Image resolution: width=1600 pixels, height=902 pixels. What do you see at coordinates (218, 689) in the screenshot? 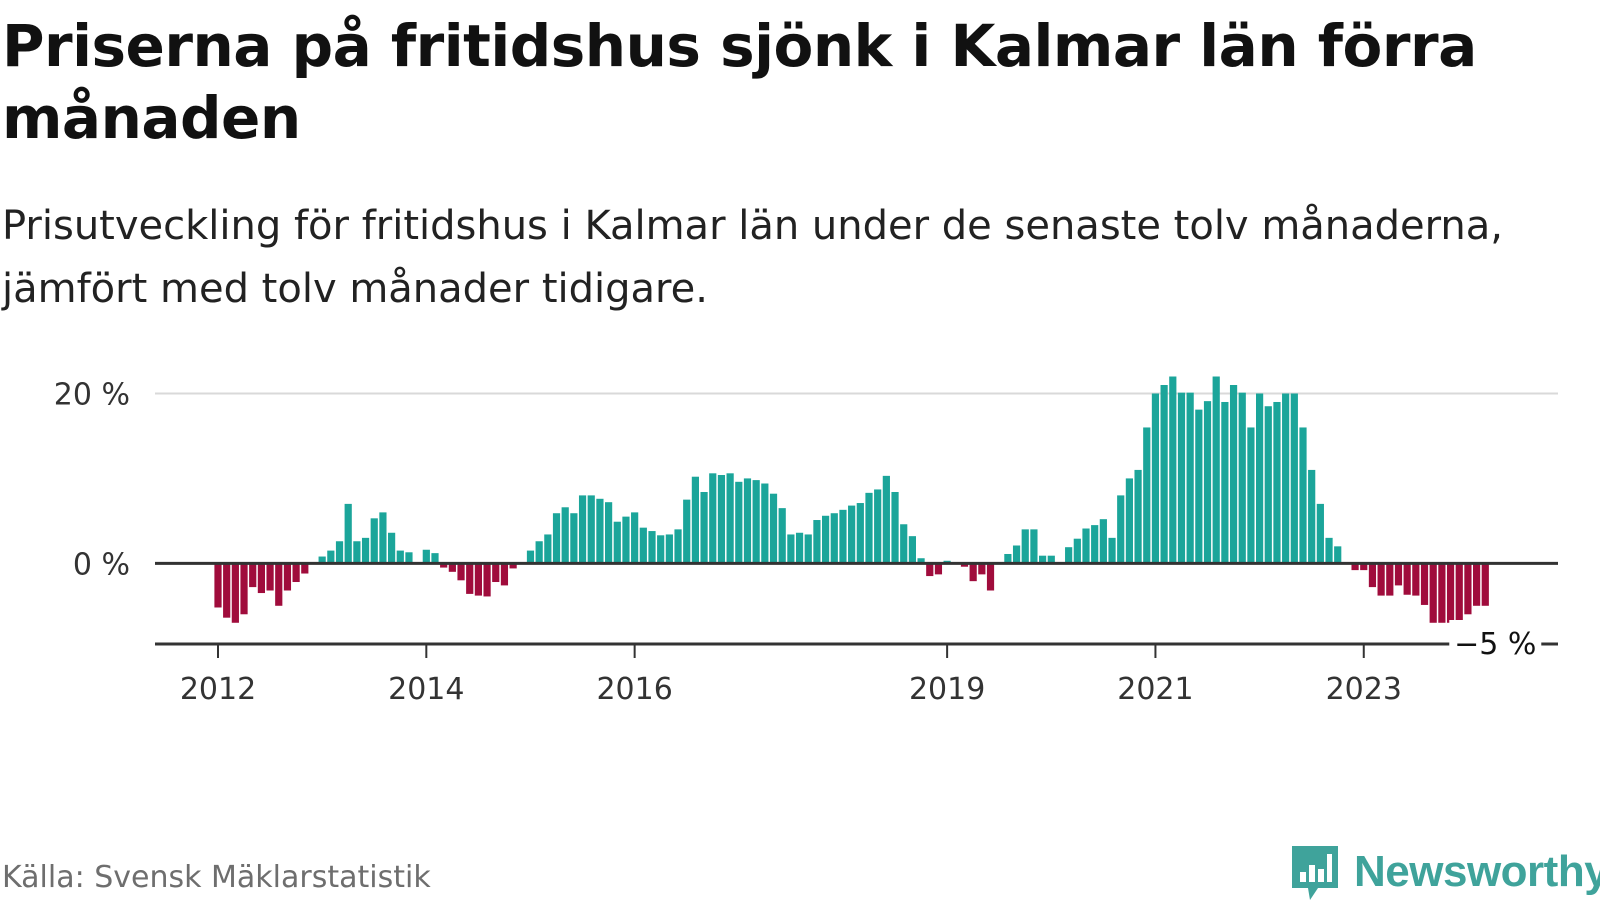
I see `x-tick-label-0: 2012` at bounding box center [218, 689].